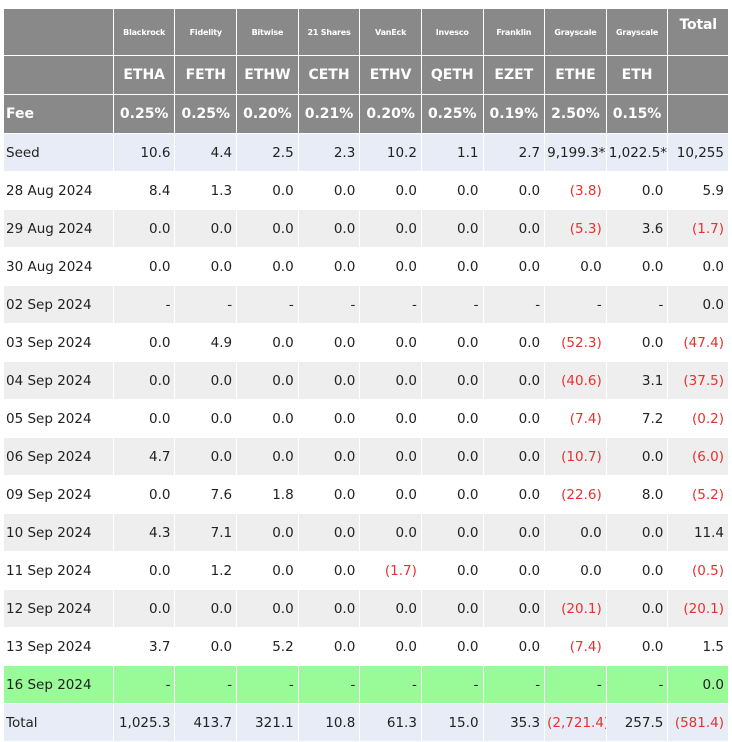  Describe the element at coordinates (637, 152) in the screenshot. I see `flow-cell: 1,022.5*` at that location.